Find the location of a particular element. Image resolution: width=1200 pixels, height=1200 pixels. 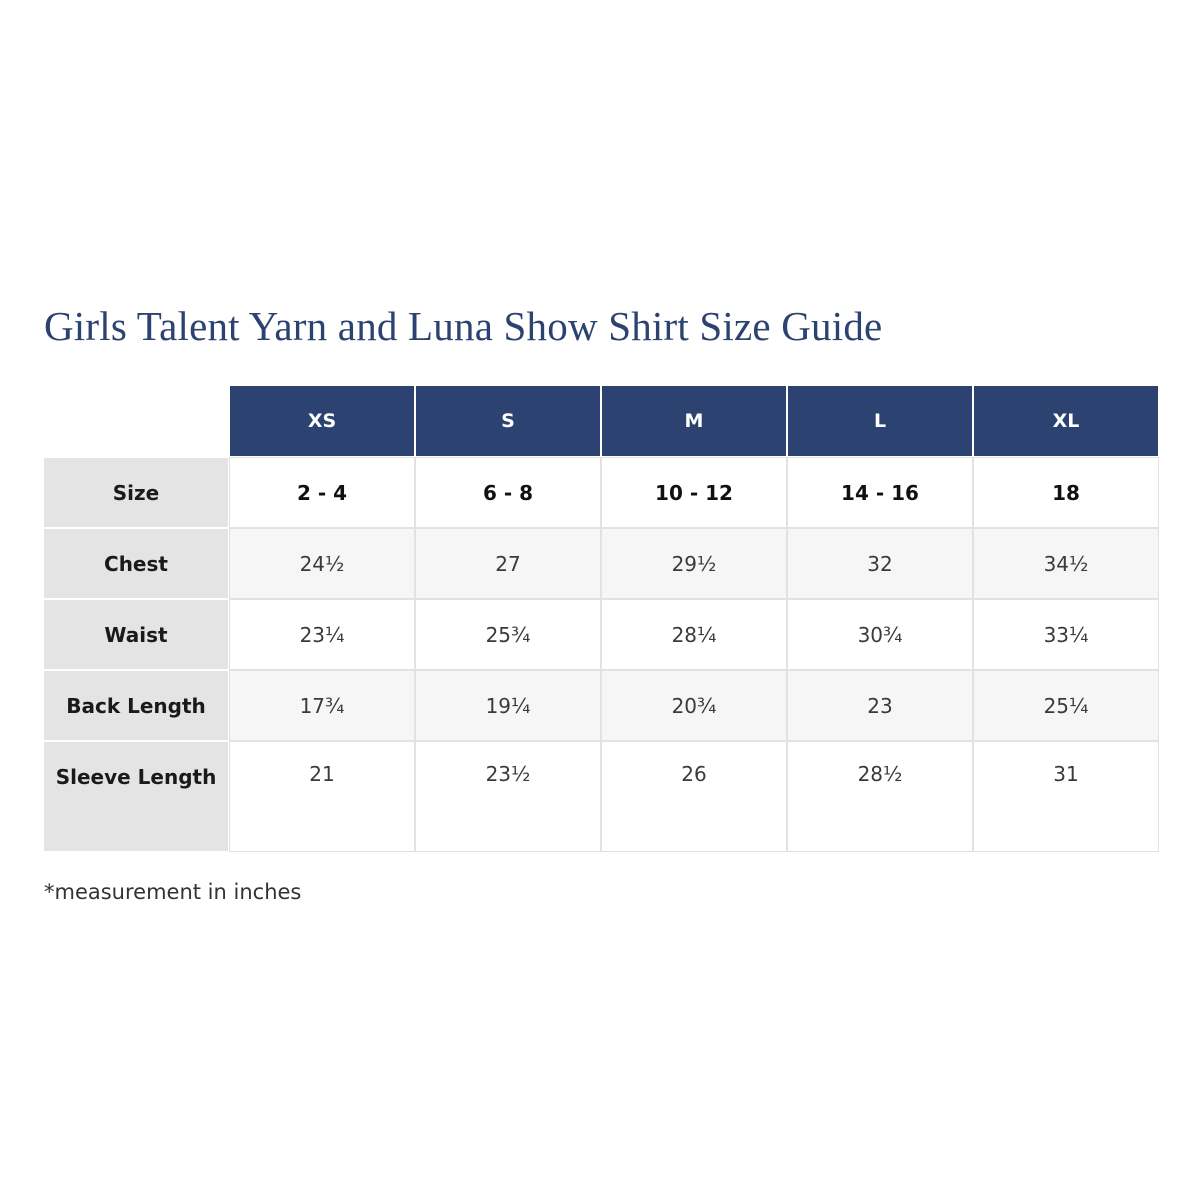

table-cell: 2 - 4 is located at coordinates (322, 492).